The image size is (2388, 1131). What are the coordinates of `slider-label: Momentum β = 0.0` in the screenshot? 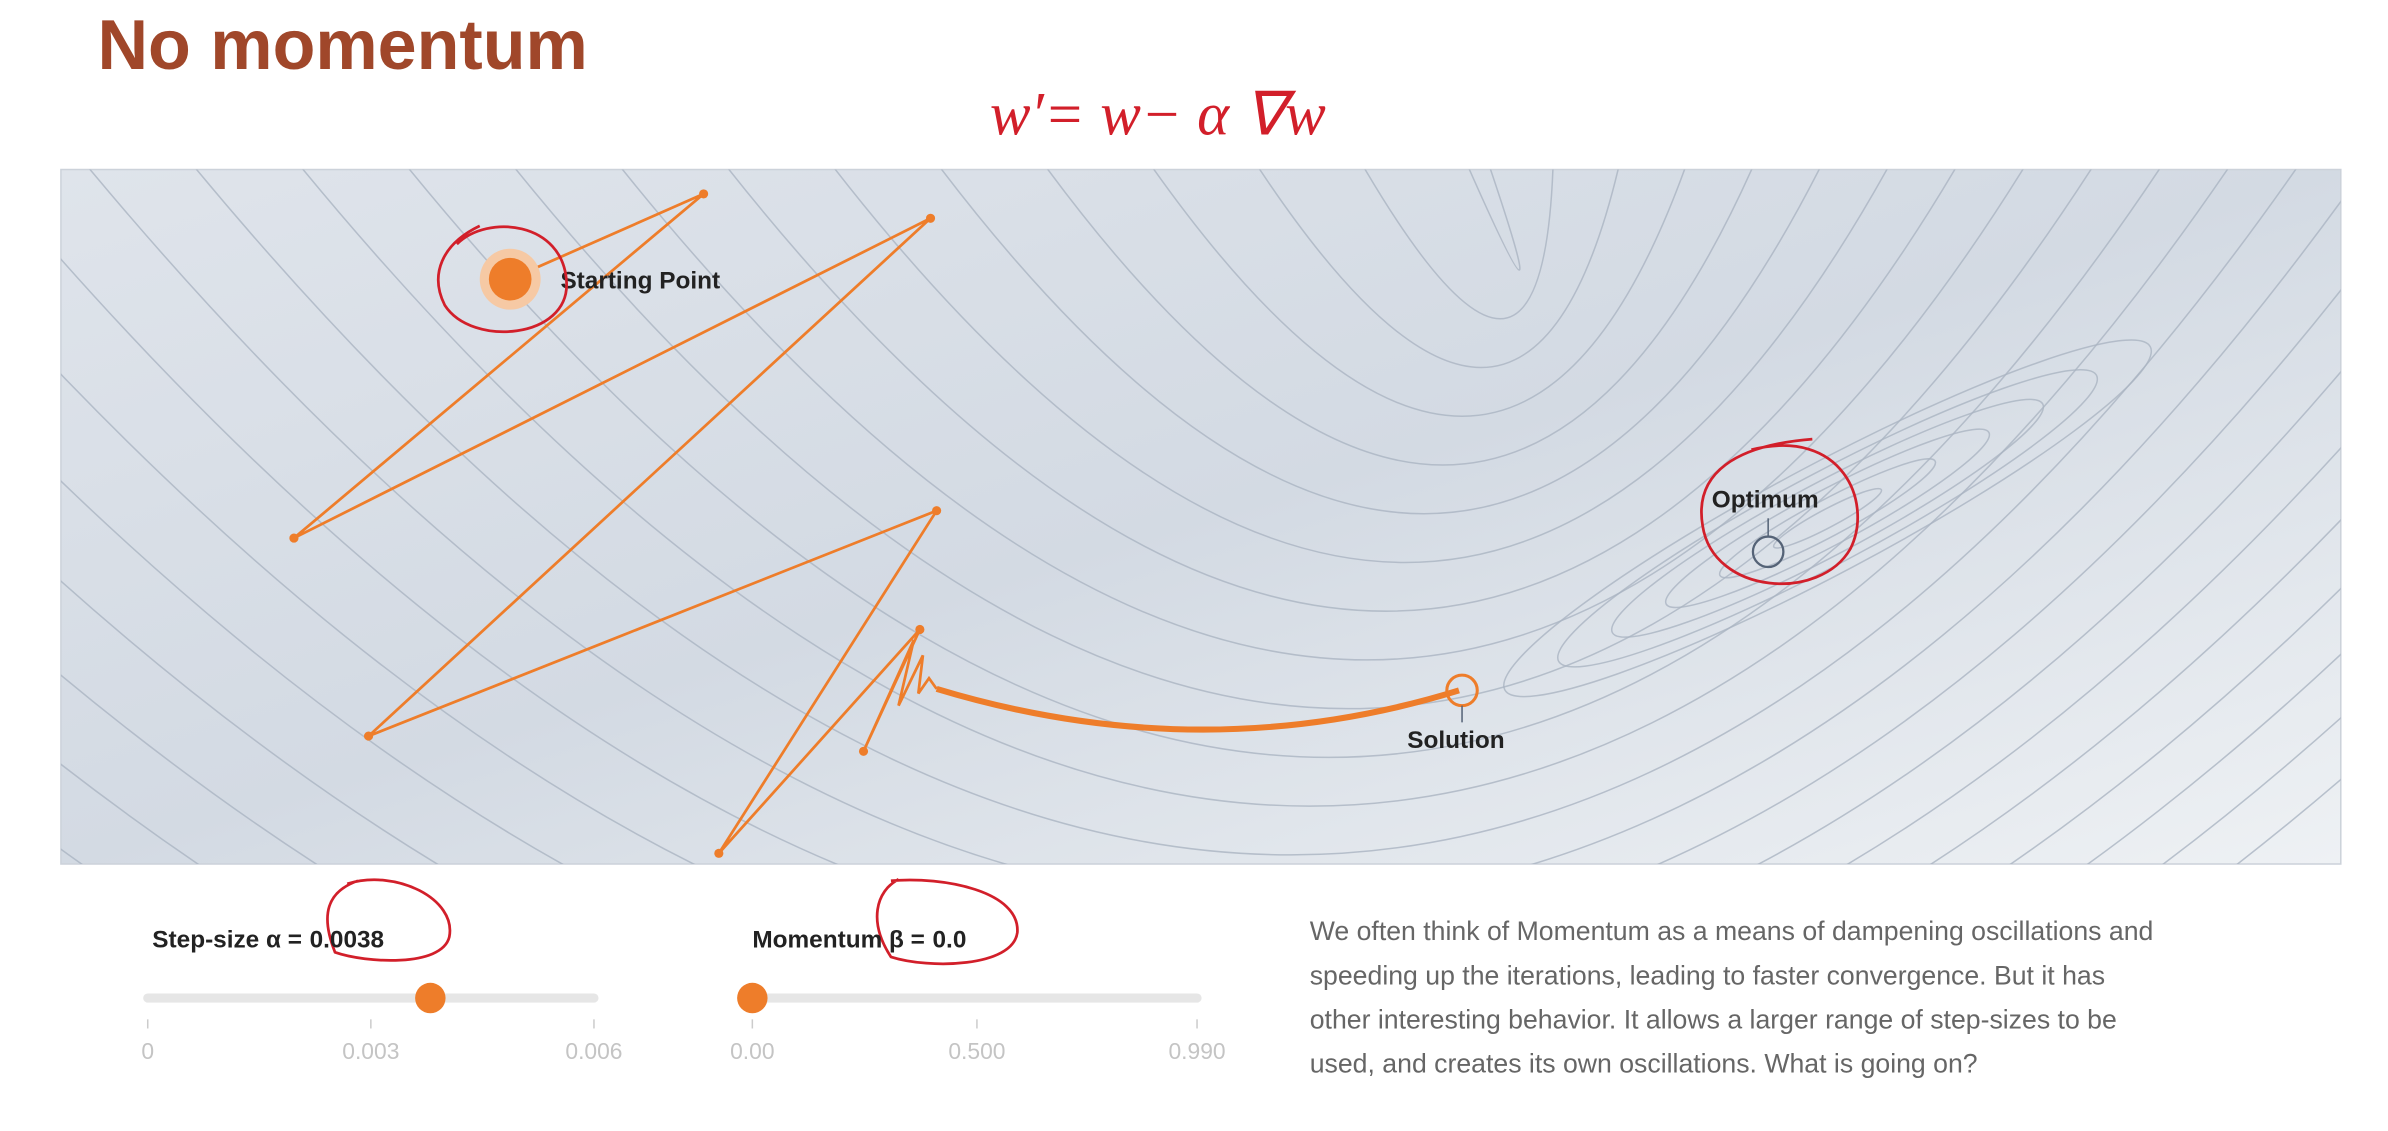 It's located at (859, 940).